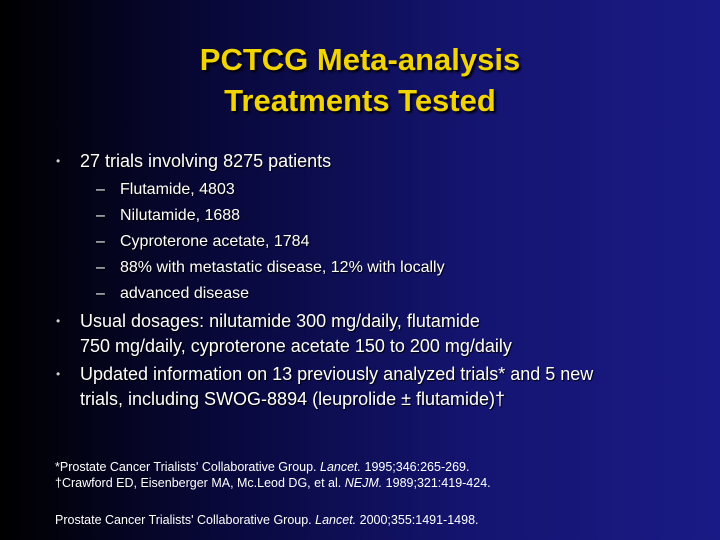 This screenshot has height=540, width=720. Describe the element at coordinates (363, 483) in the screenshot. I see `journal: NEJM.` at that location.